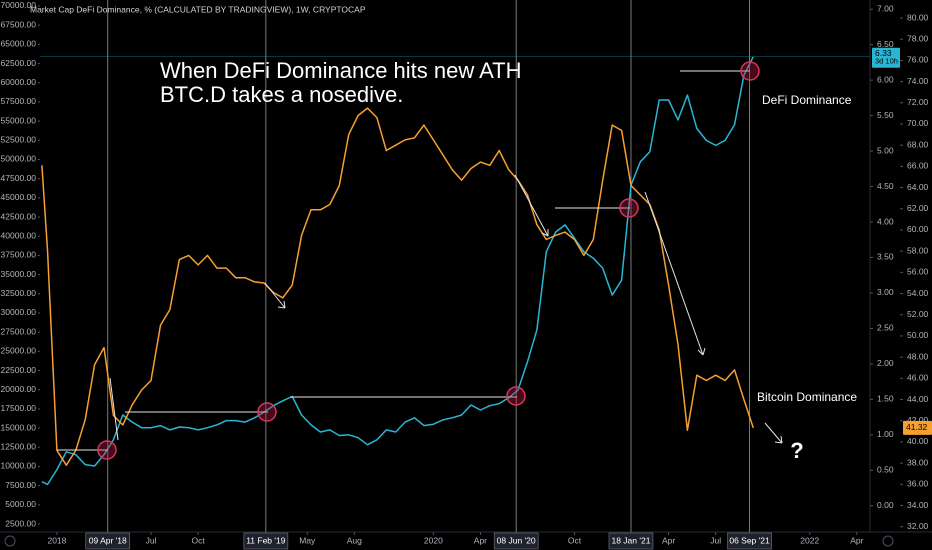  Describe the element at coordinates (20, 504) in the screenshot. I see `y3-tick-label: 5000.00` at that location.